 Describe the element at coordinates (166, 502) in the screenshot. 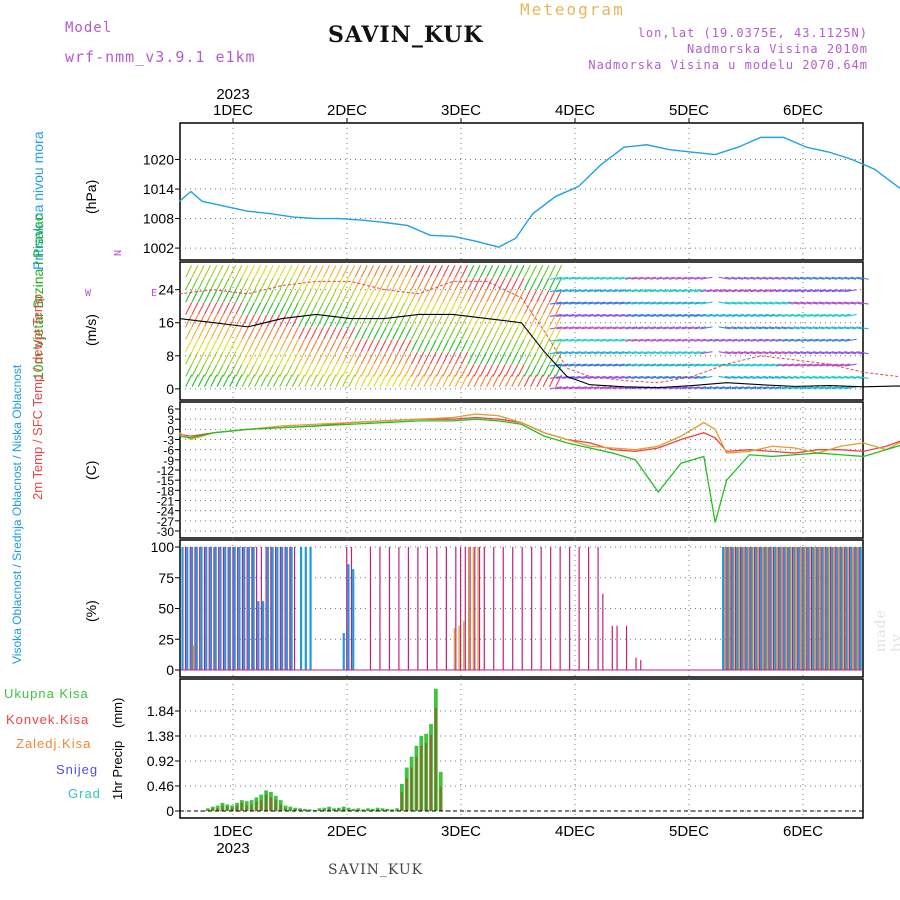

I see `y-tick-label: -21` at that location.